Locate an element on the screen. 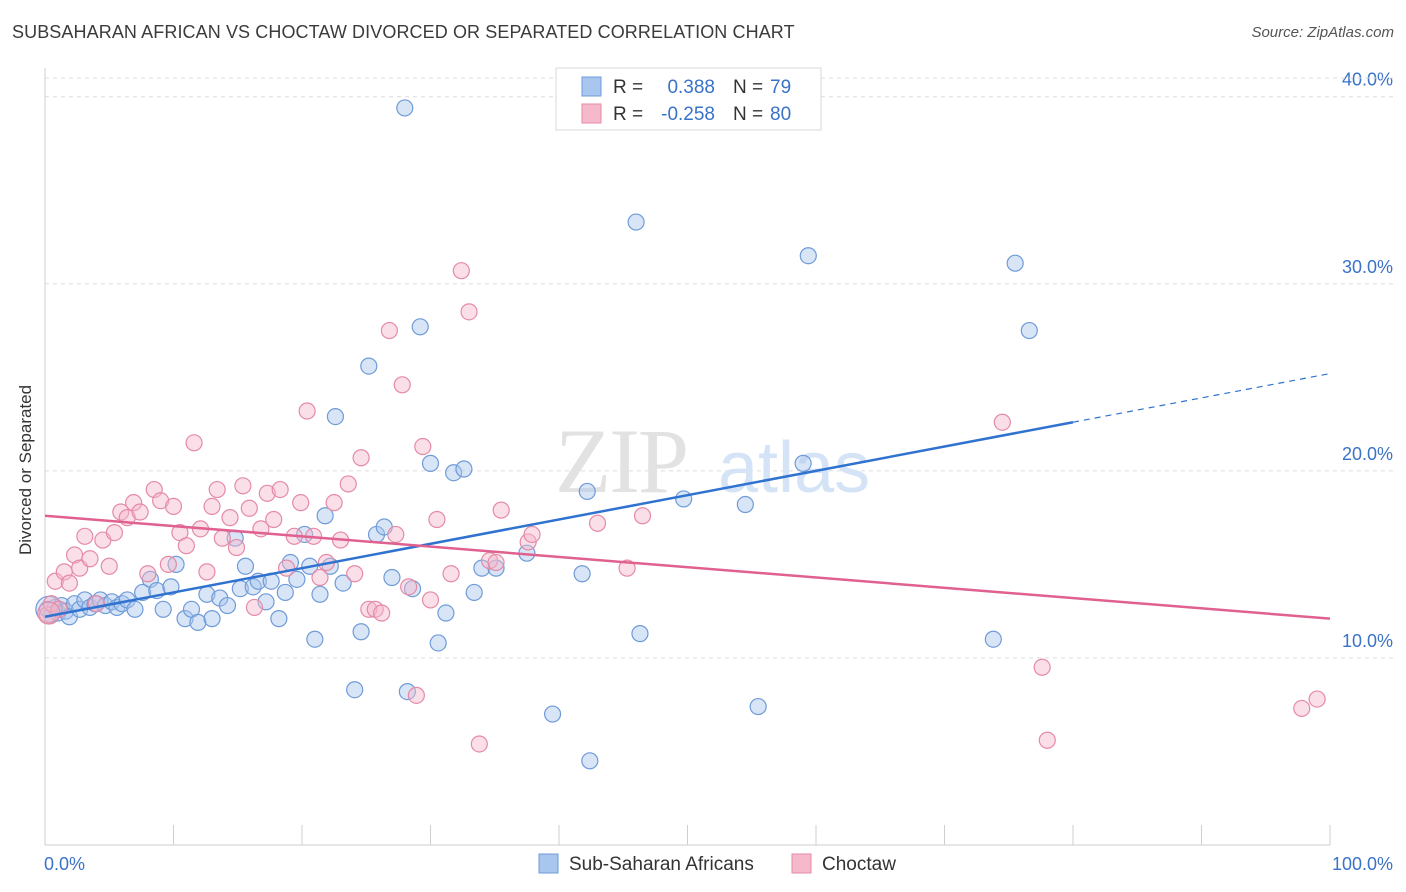 The height and width of the screenshot is (892, 1406). x-tick-label: 0.0% is located at coordinates (64, 864).